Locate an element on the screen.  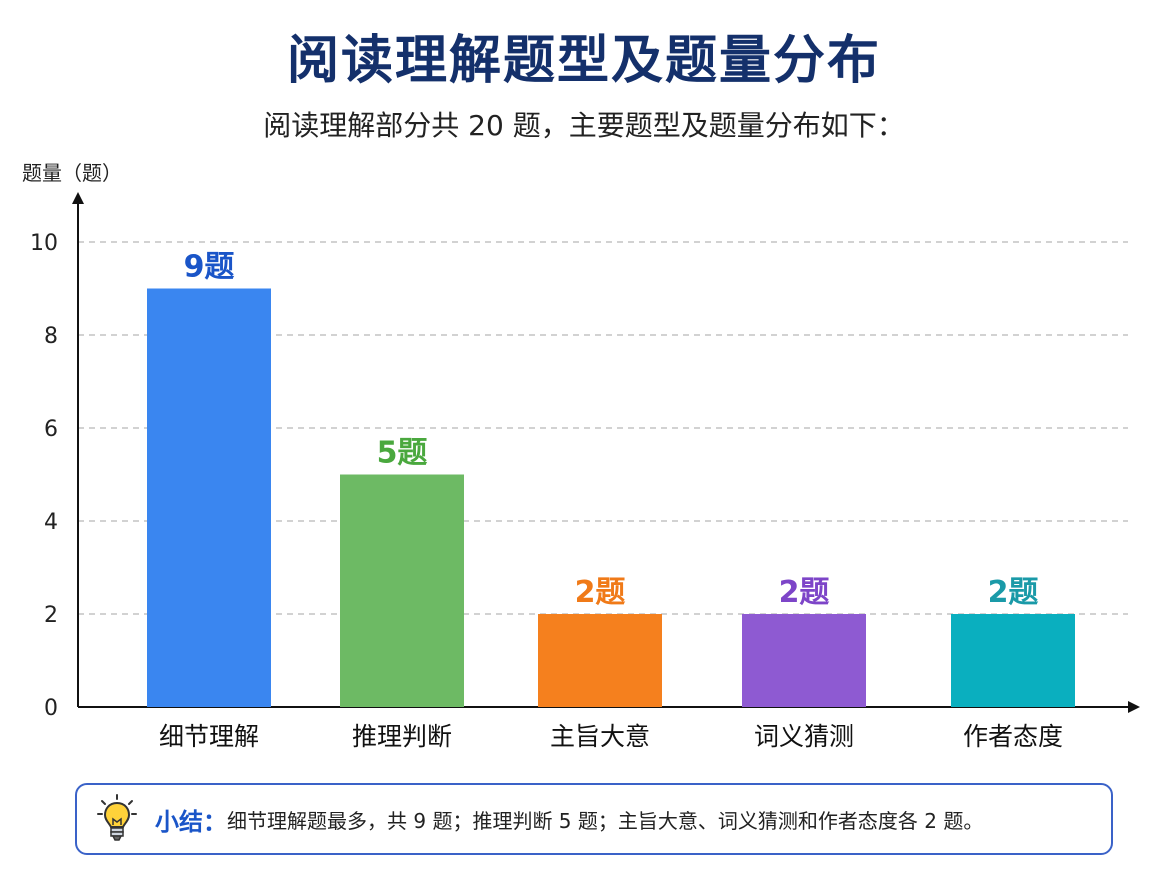
x-category-label: 细节理解 is located at coordinates (209, 736).